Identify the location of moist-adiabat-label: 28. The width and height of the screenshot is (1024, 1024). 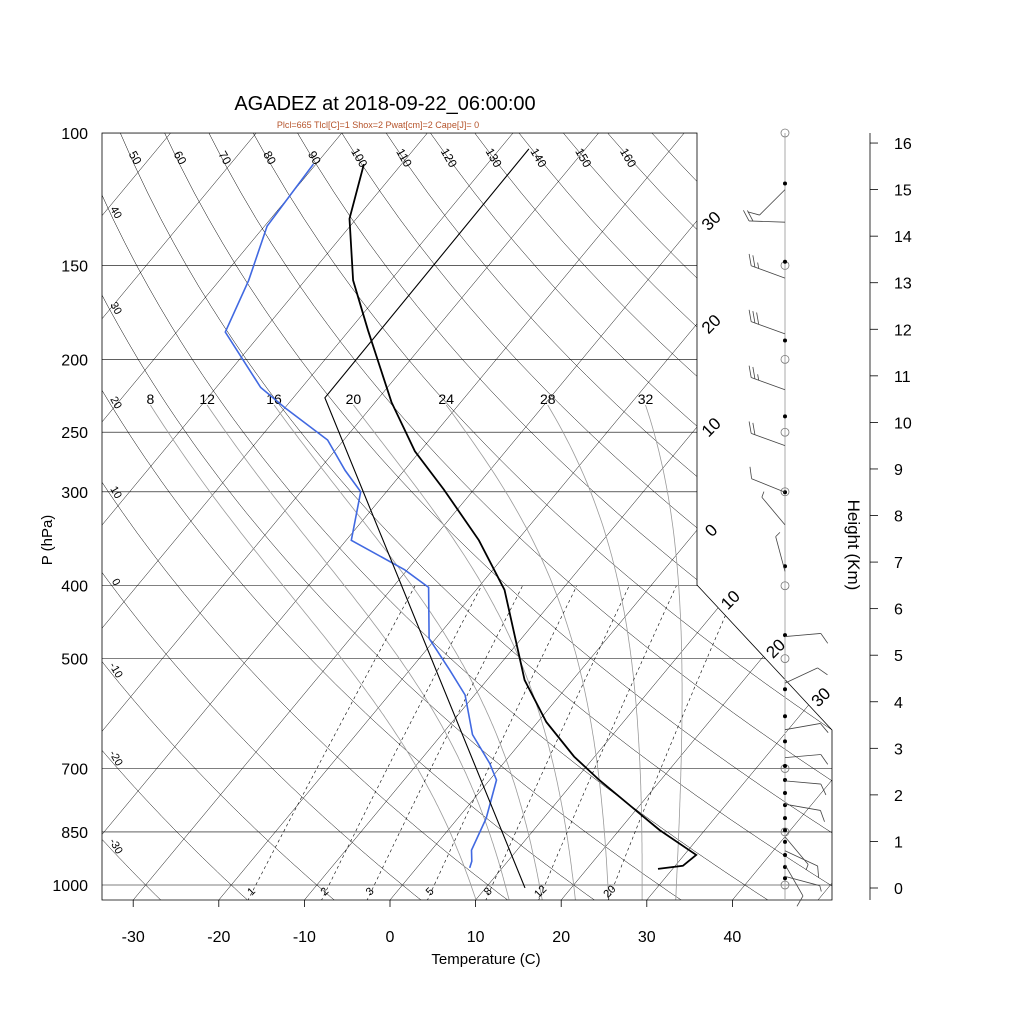
(548, 399).